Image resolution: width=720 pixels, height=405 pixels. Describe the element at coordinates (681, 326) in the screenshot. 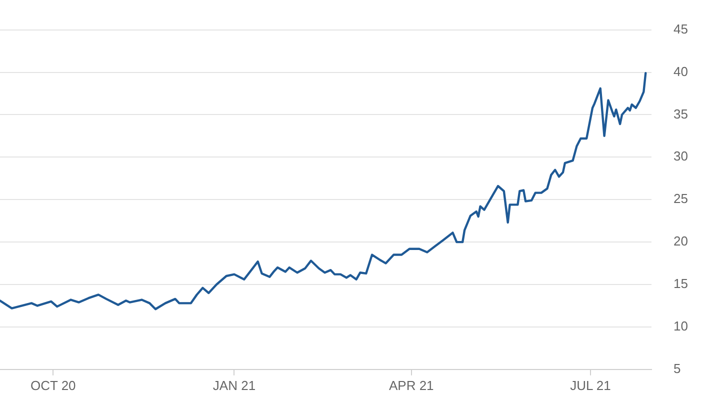

I see `y-tick-label: 10` at that location.